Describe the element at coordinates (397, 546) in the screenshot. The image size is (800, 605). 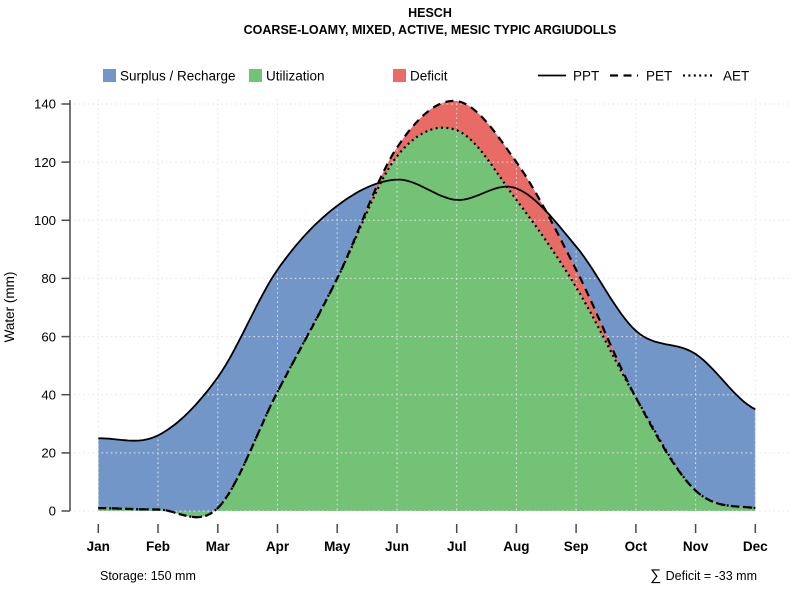
I see `x-tick-label: Jun` at that location.